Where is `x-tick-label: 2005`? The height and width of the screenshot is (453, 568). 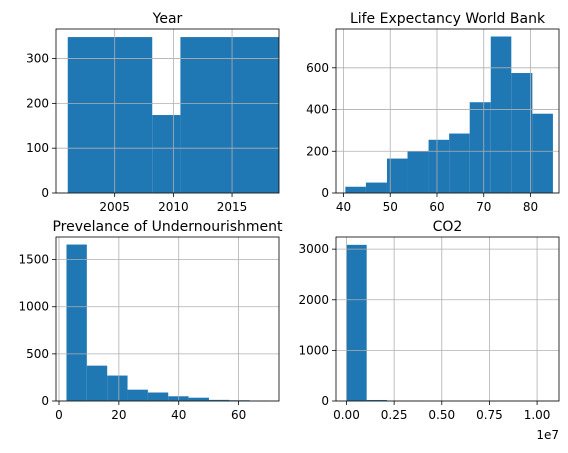 x-tick-label: 2005 is located at coordinates (114, 207).